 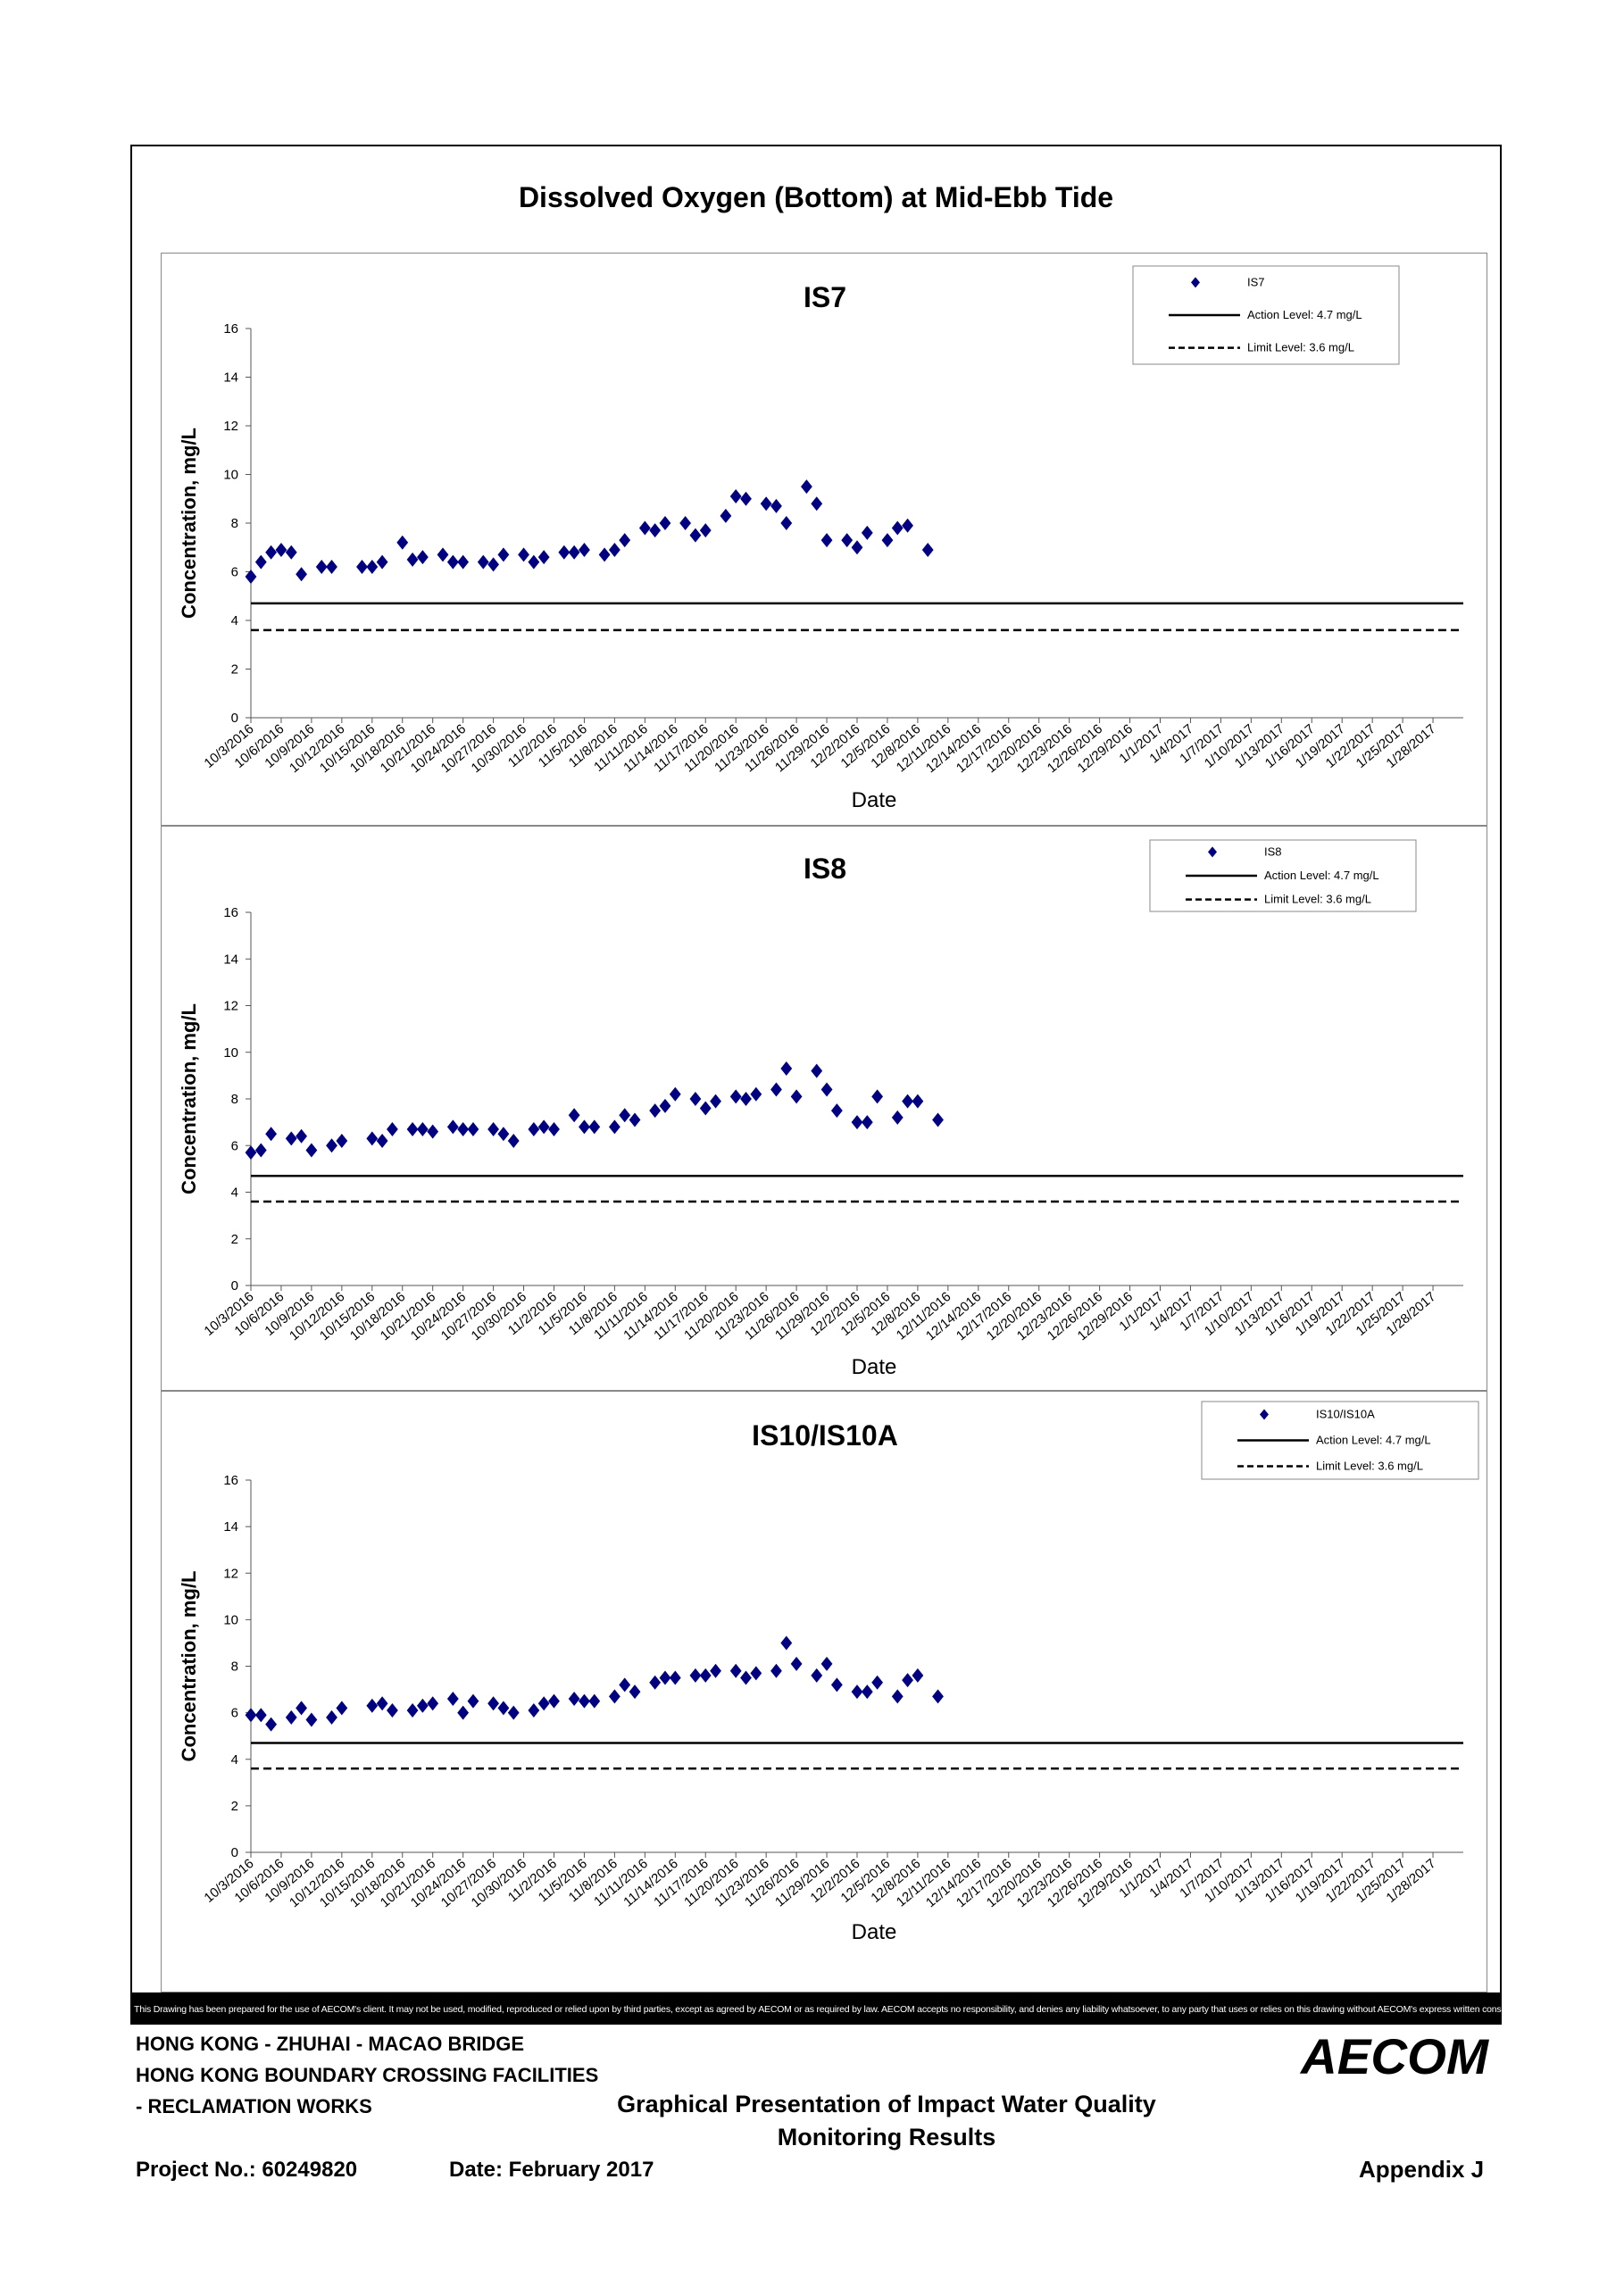 What do you see at coordinates (230, 329) in the screenshot?
I see `y-tick-label: 16` at bounding box center [230, 329].